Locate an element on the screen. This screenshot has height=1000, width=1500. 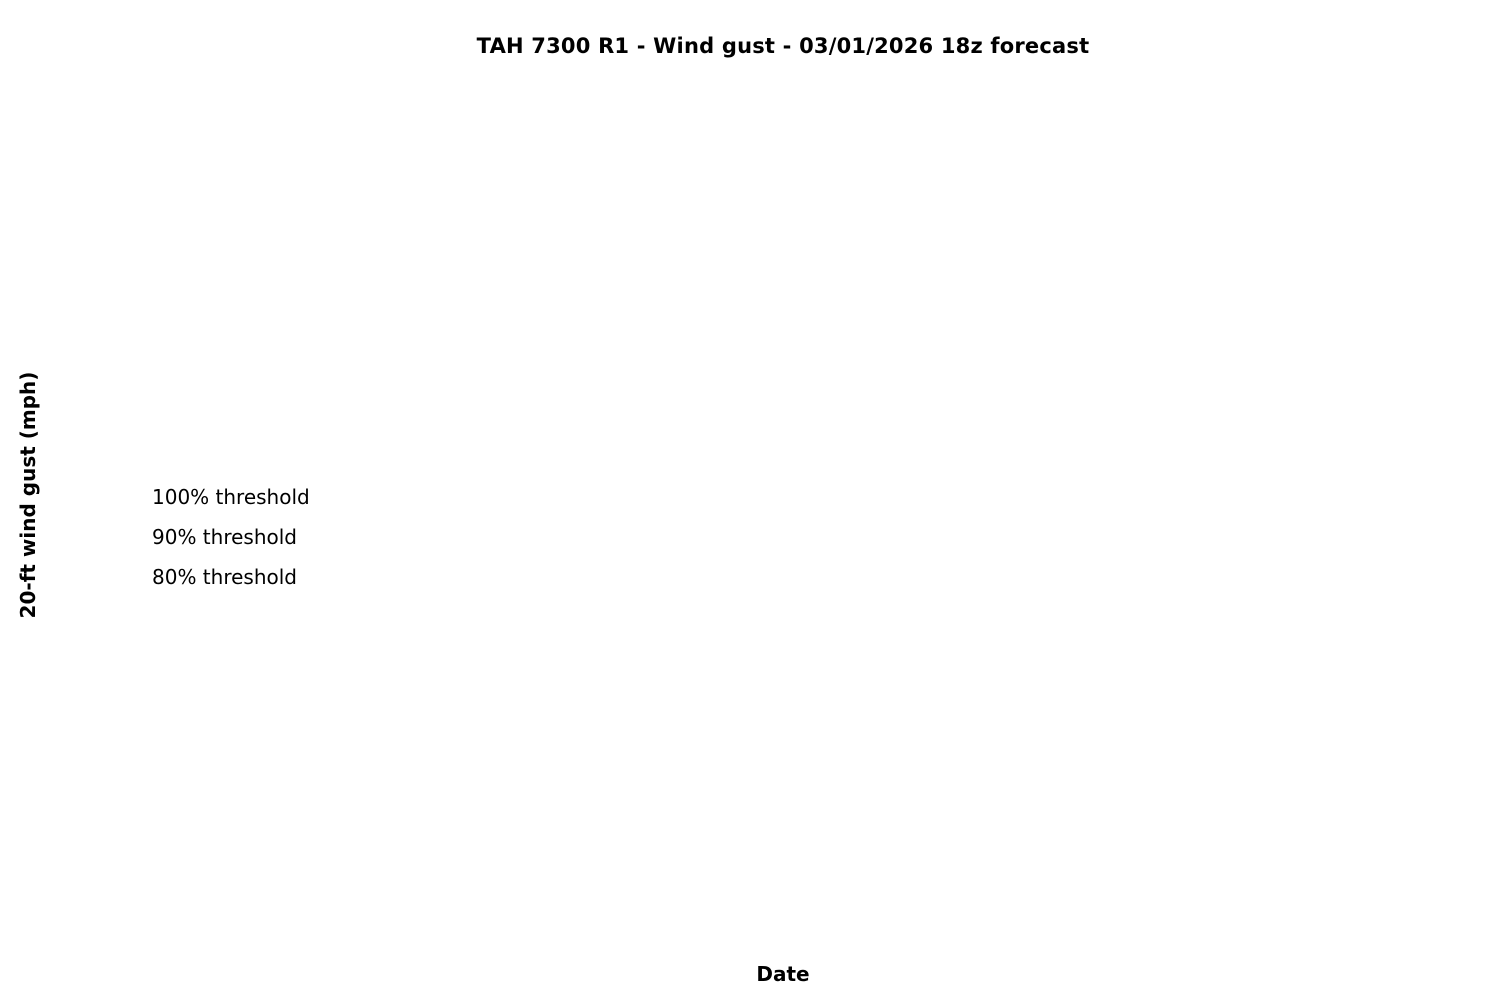
y-axis-title: 20-ft wind gust (mph) is located at coordinates (28, 495).